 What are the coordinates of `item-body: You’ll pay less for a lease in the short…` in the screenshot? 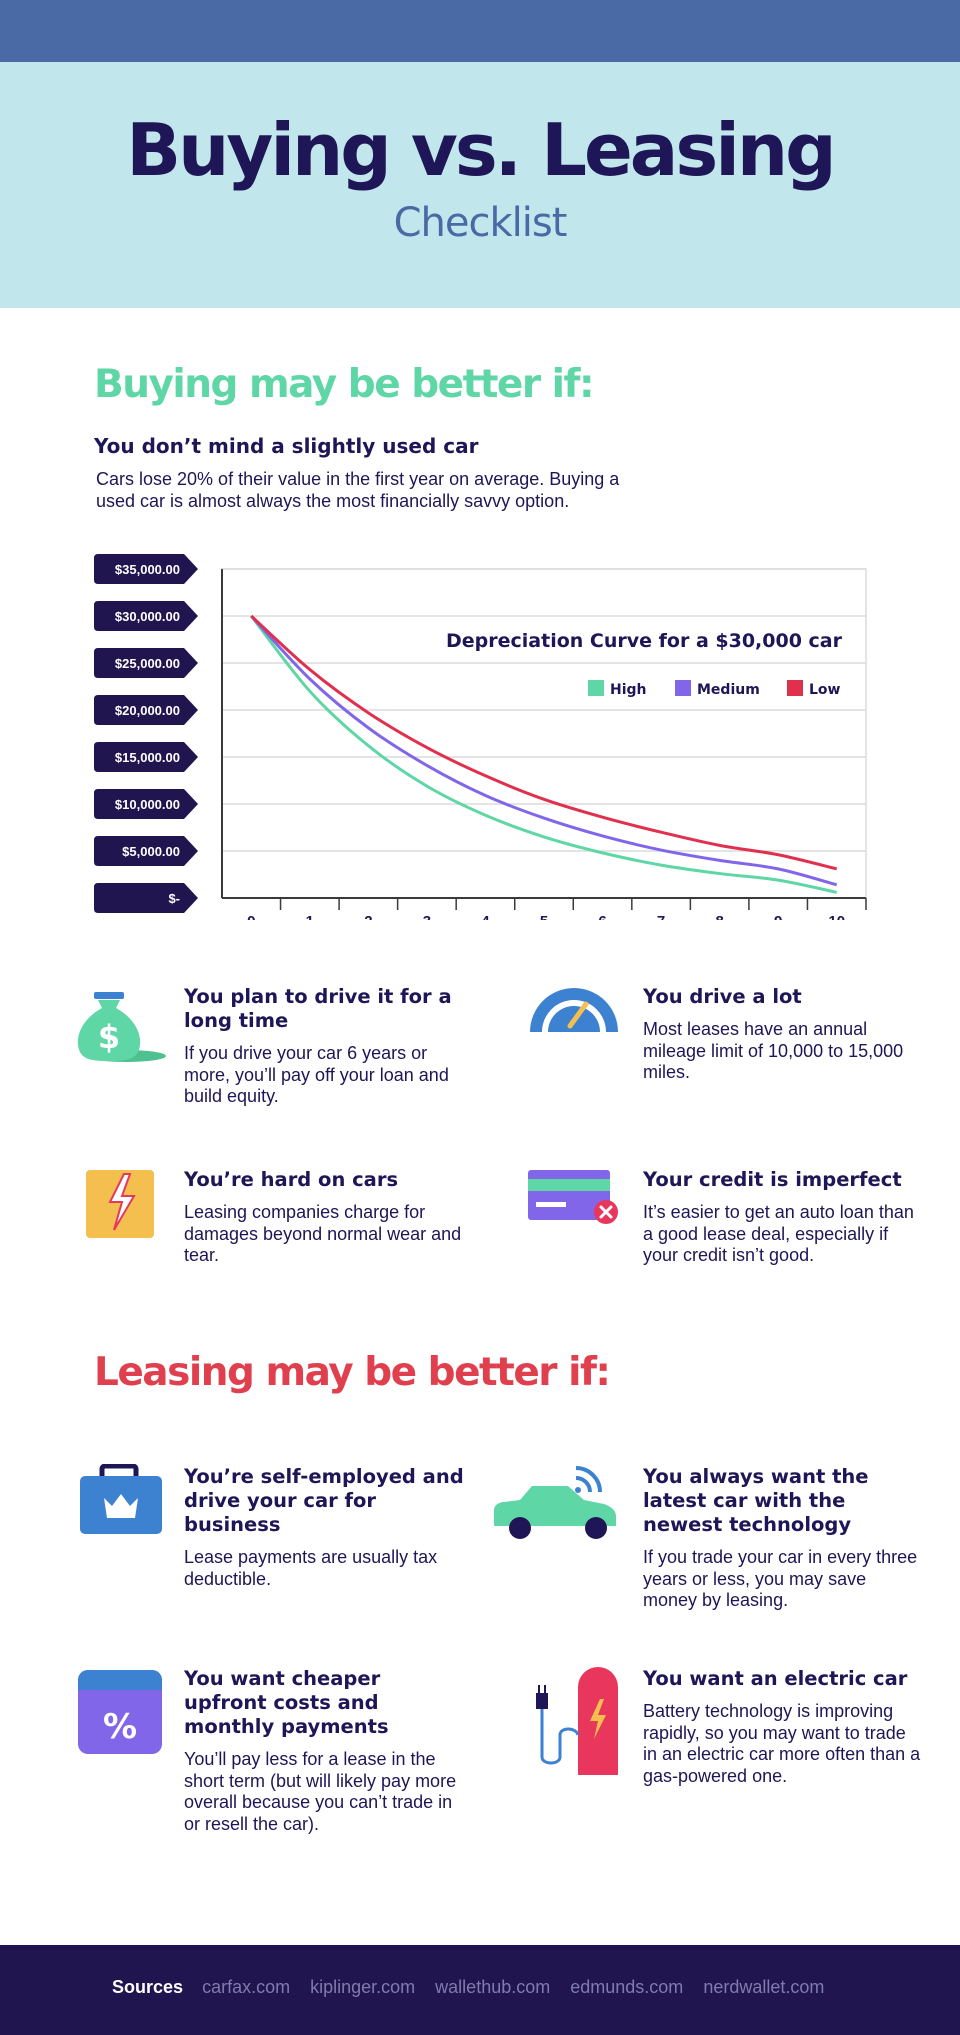 It's located at (320, 1791).